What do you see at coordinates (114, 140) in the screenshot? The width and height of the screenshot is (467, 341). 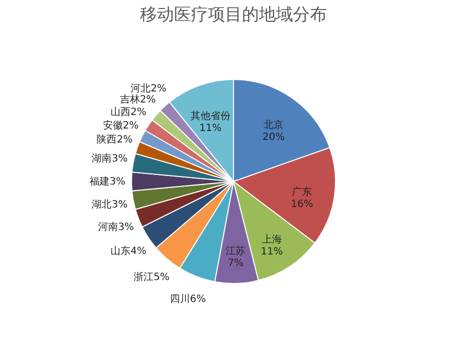 I see `slice-label: 陕西2%` at bounding box center [114, 140].